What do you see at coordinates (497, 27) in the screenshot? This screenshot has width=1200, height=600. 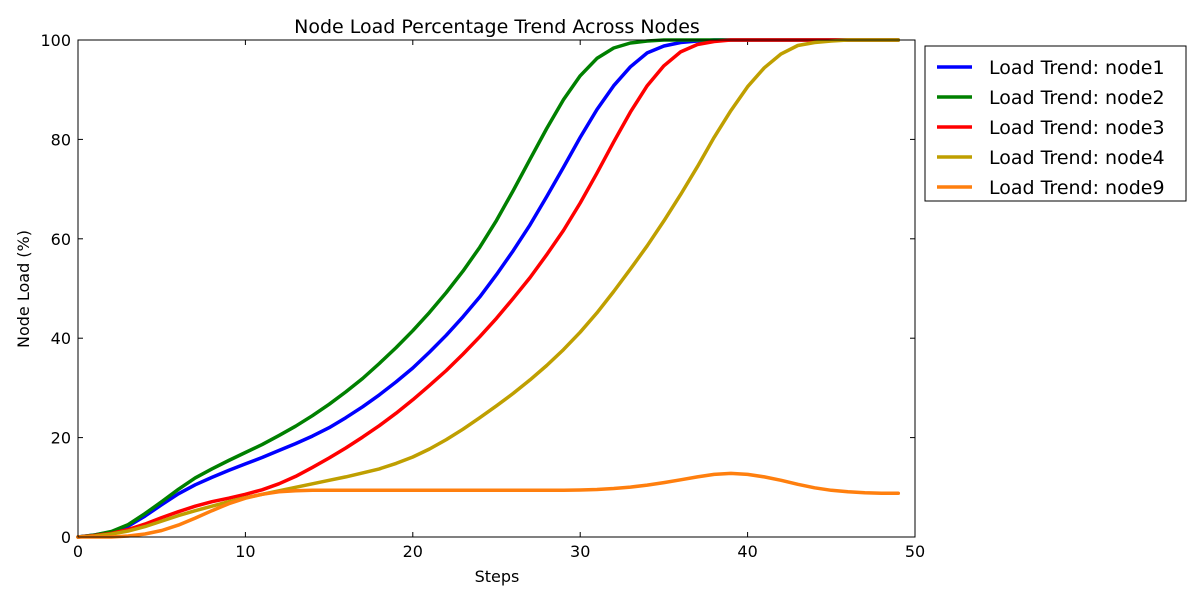 I see `chart-title: Node Load Percentage Trend Across Nodes` at bounding box center [497, 27].